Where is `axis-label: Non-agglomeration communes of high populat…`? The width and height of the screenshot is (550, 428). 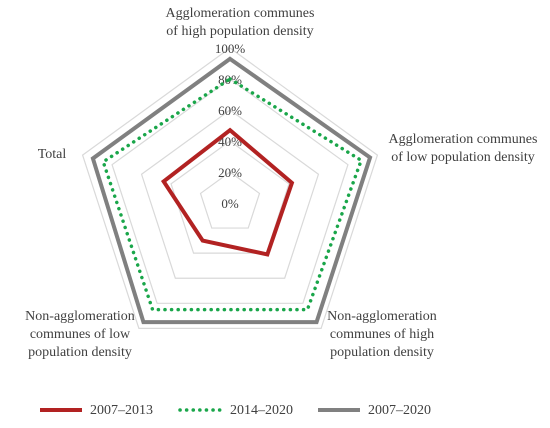
axis-label: Non-agglomeration communes of high populat… is located at coordinates (382, 334).